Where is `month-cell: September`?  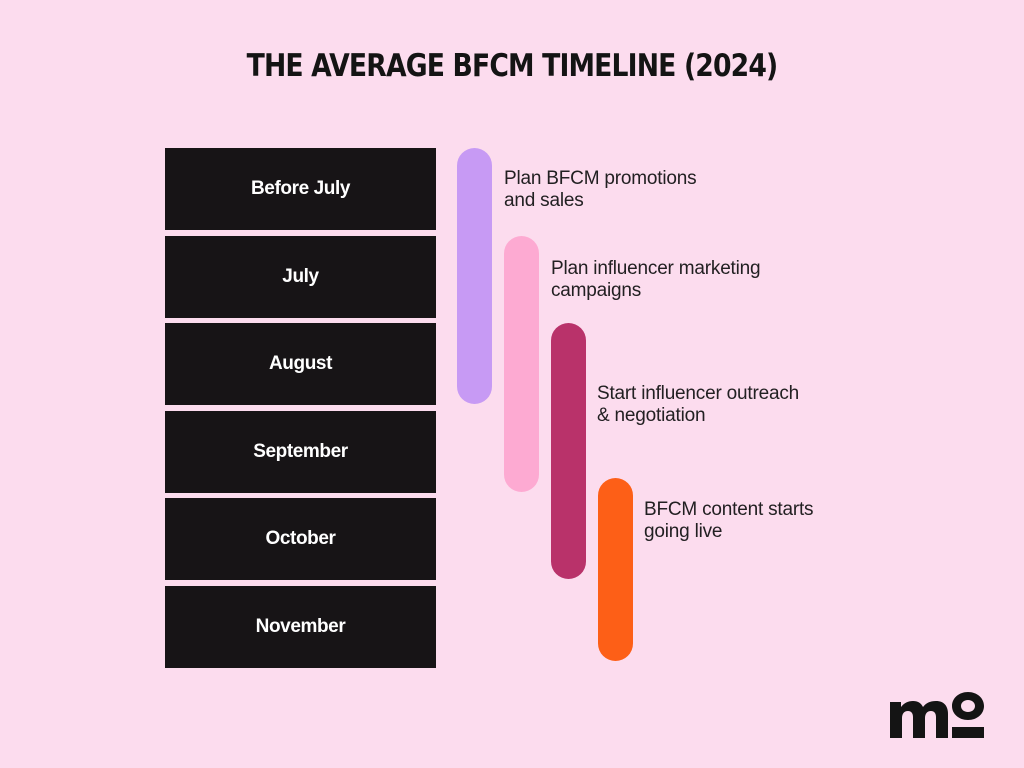 month-cell: September is located at coordinates (300, 451).